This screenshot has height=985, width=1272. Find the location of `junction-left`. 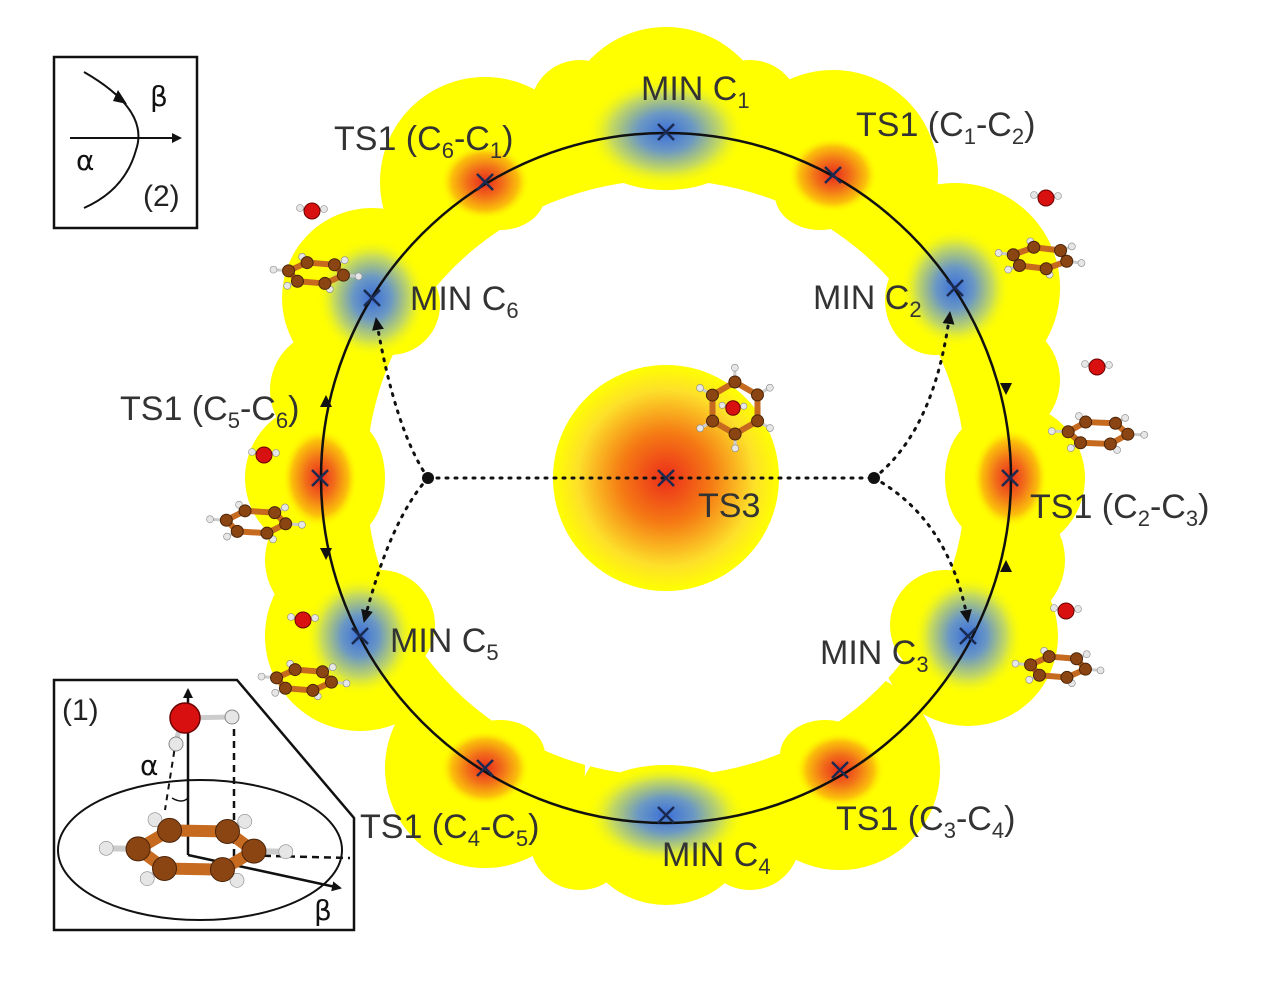

junction-left is located at coordinates (428, 478).